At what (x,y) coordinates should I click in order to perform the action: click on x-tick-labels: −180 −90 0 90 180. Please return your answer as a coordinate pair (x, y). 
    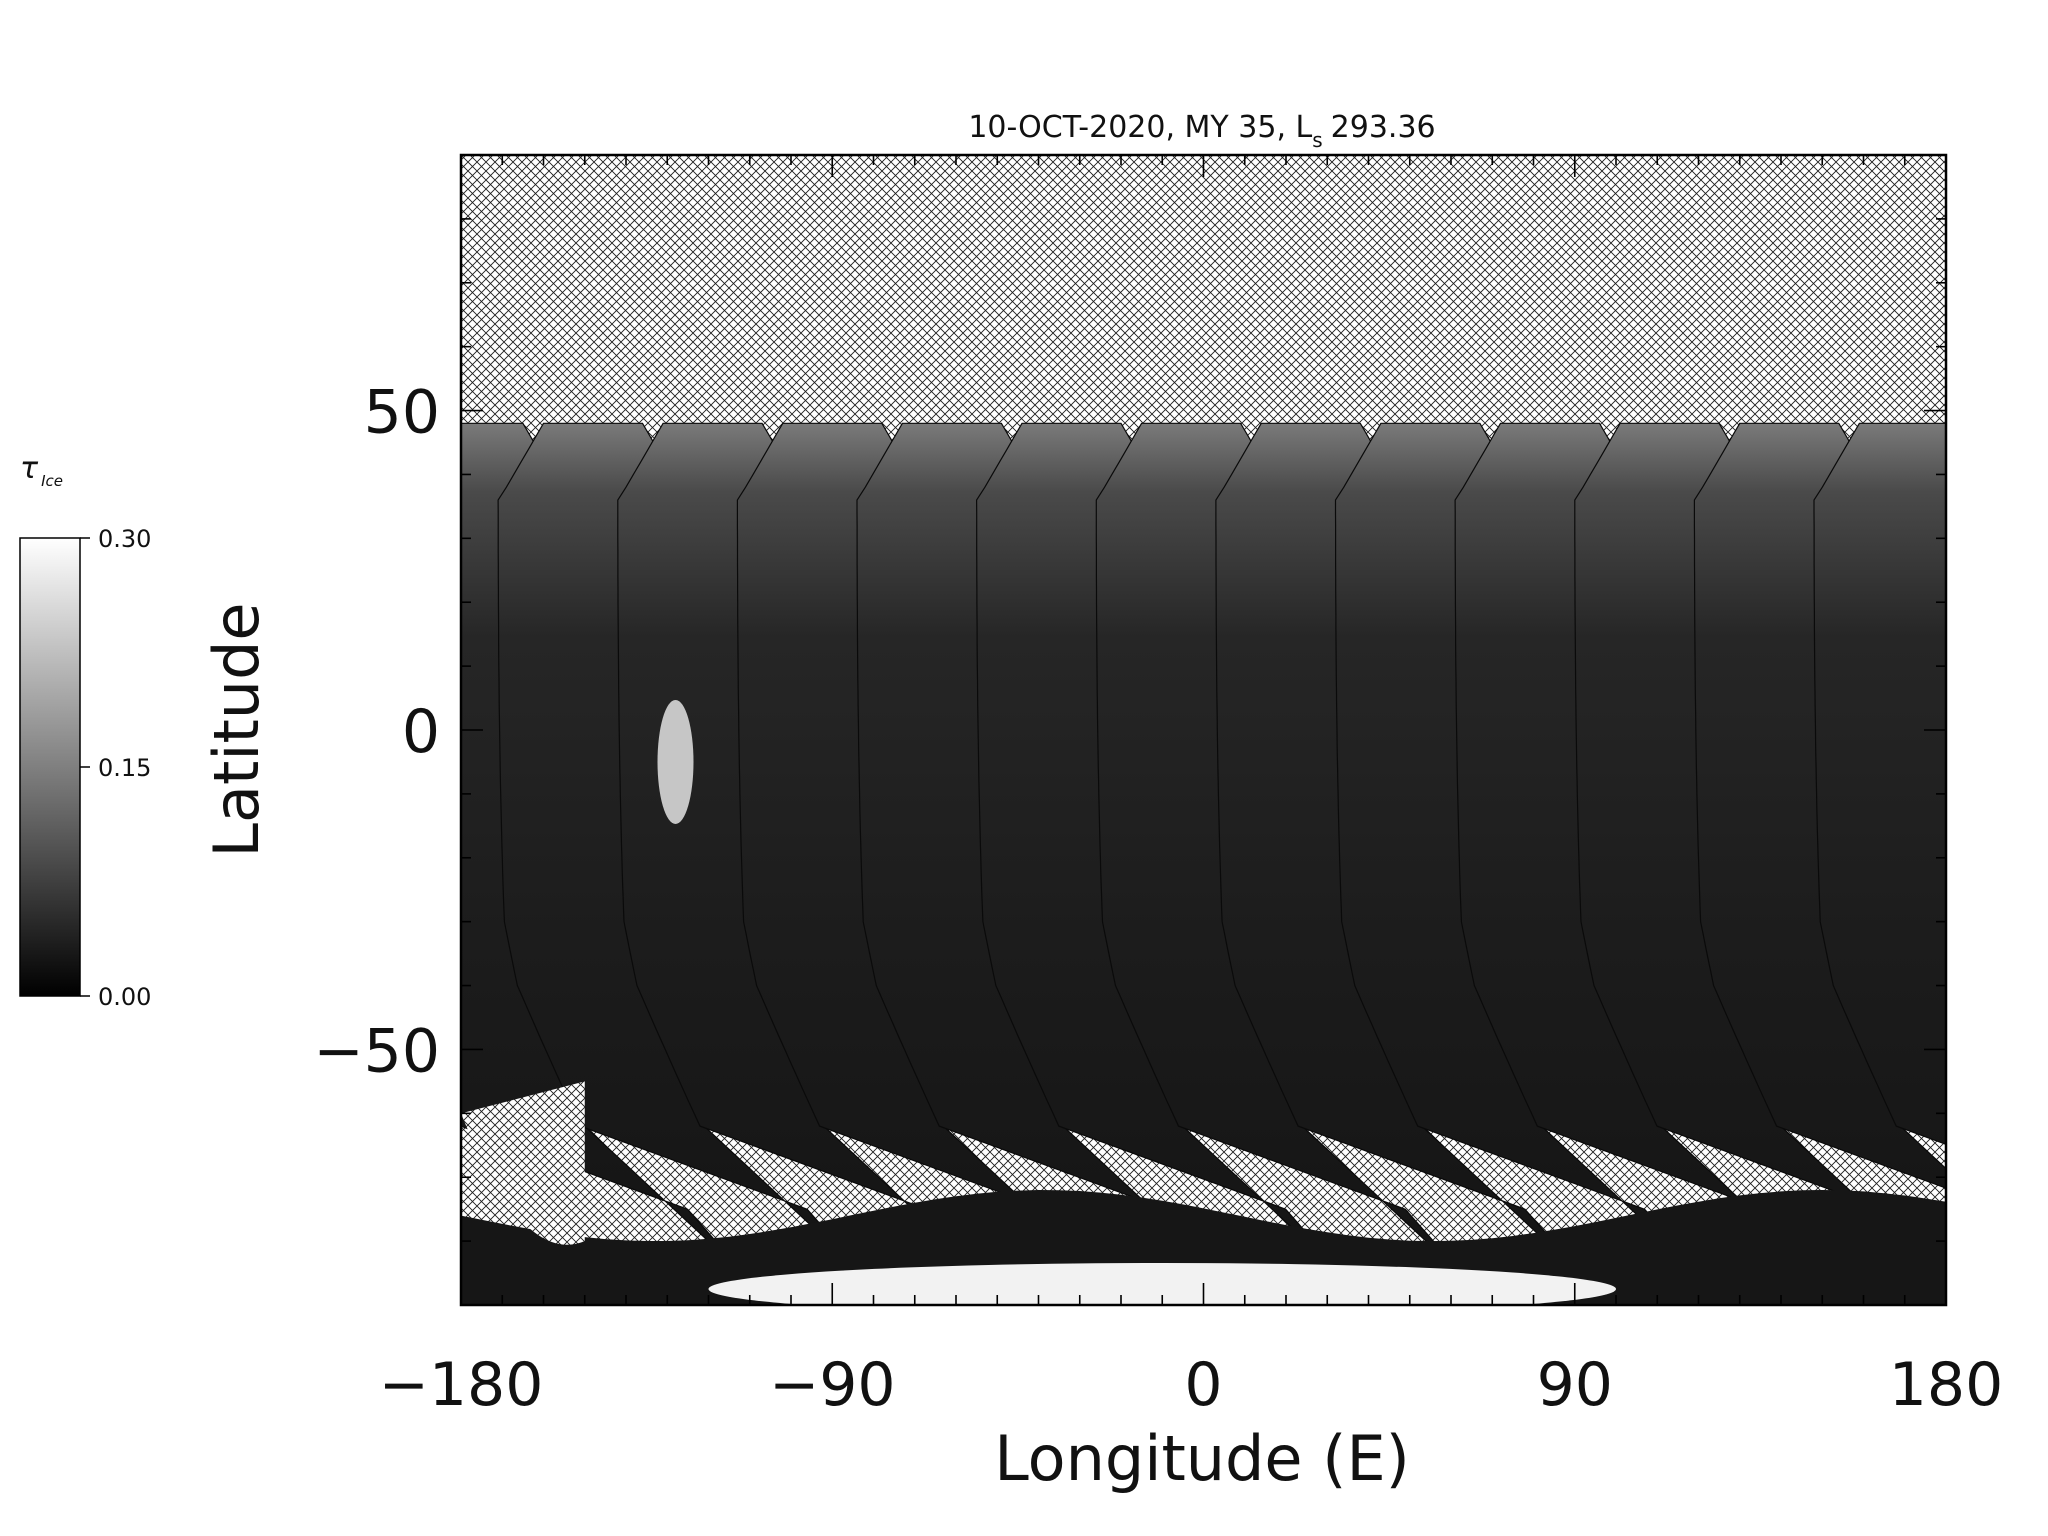
    Looking at the image, I should click on (1191, 1385).